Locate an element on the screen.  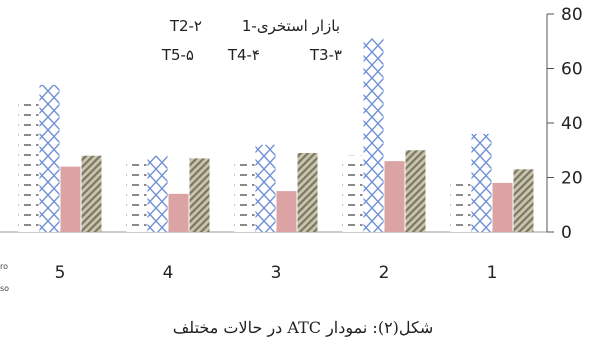
y-tick-label: 0 is located at coordinates (566, 233).